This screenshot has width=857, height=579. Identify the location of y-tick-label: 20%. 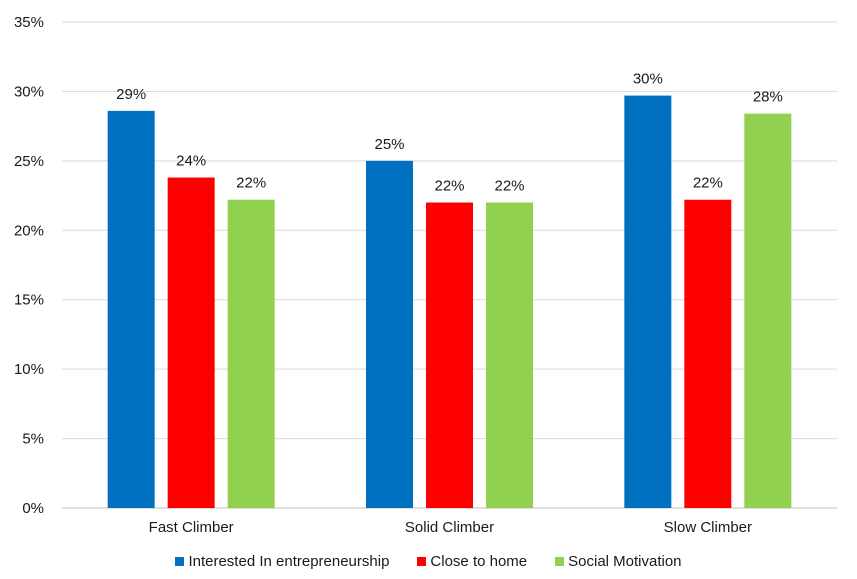
(29, 230).